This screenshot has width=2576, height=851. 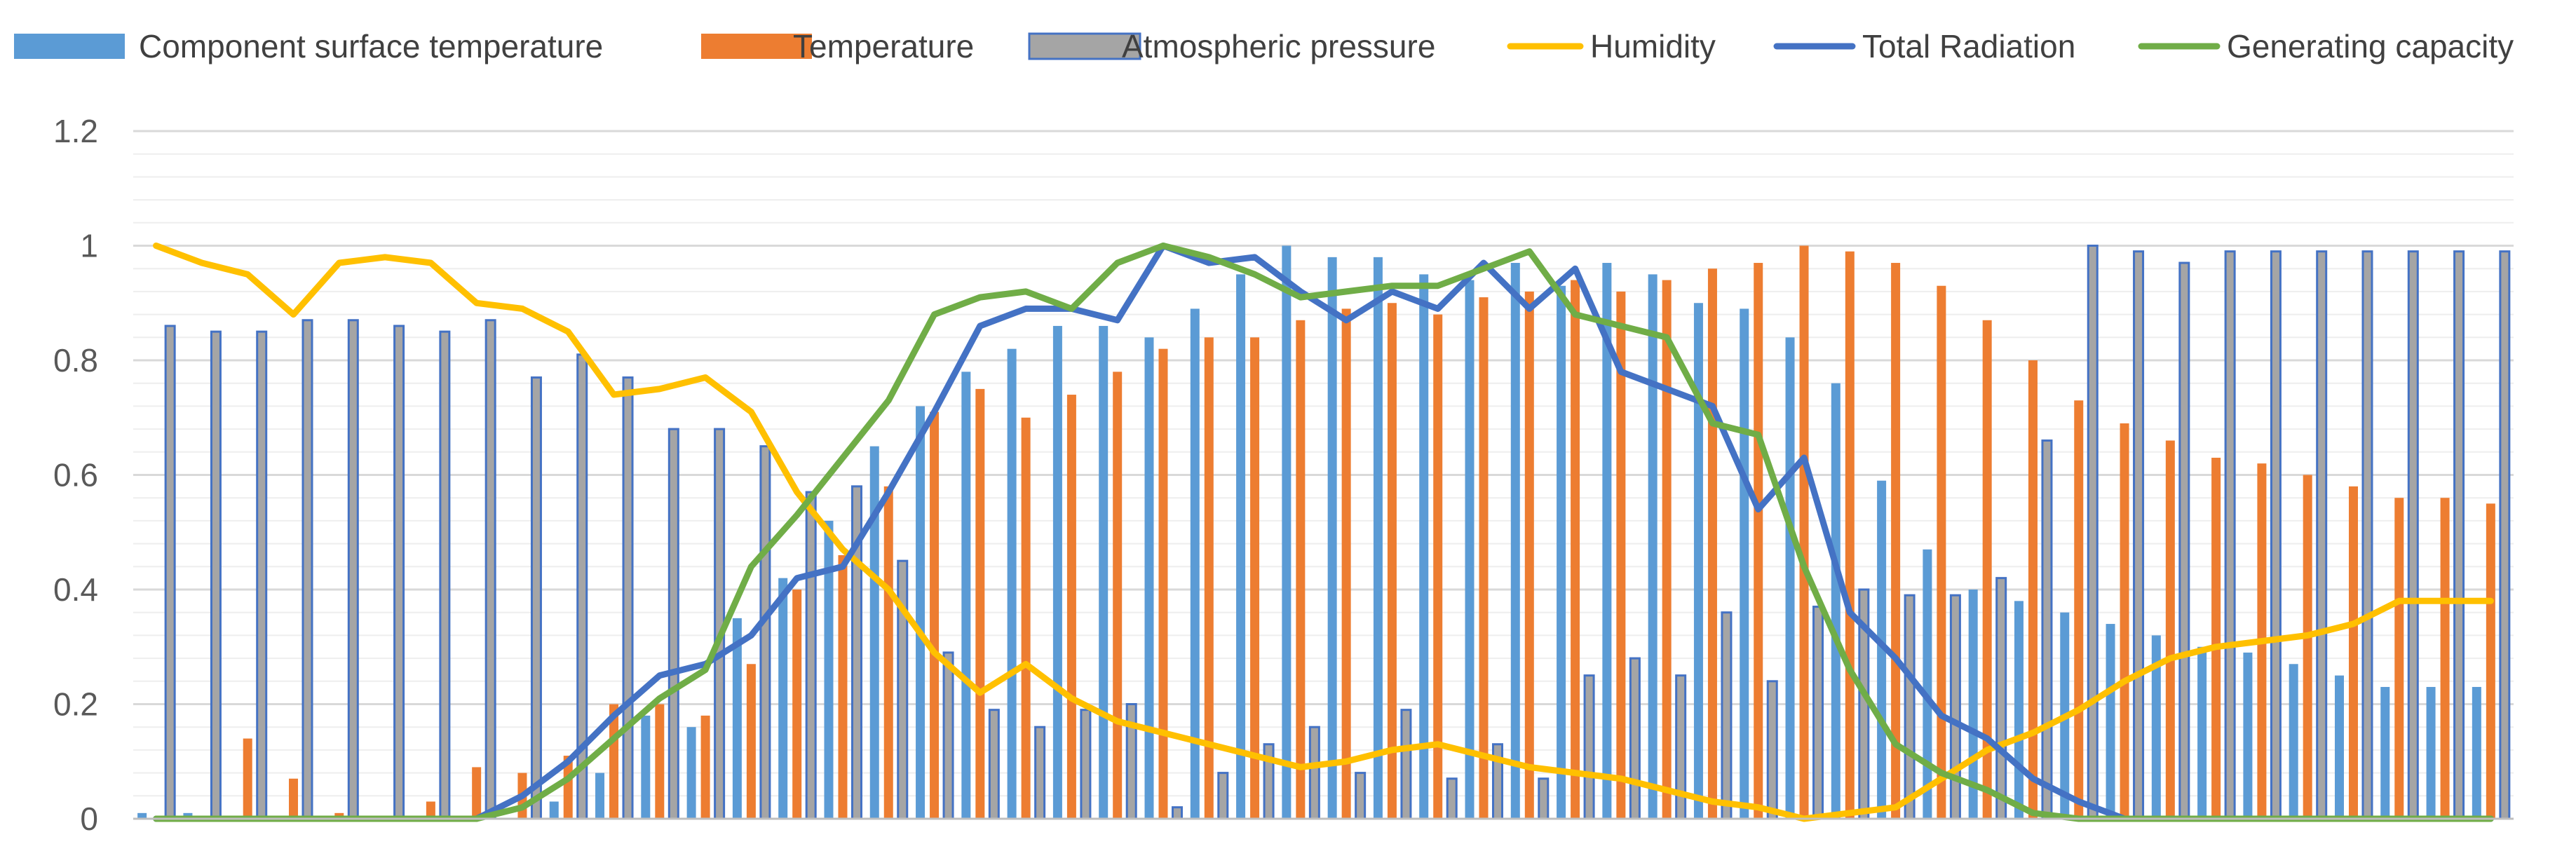 What do you see at coordinates (883, 46) in the screenshot?
I see `legend-label: Temperature` at bounding box center [883, 46].